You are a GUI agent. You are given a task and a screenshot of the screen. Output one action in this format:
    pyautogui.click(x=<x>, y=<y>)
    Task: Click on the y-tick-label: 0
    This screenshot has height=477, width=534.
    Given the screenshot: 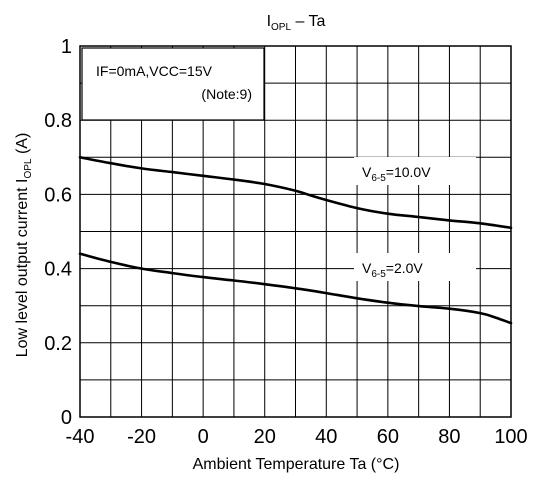 What is the action you would take?
    pyautogui.click(x=66, y=418)
    